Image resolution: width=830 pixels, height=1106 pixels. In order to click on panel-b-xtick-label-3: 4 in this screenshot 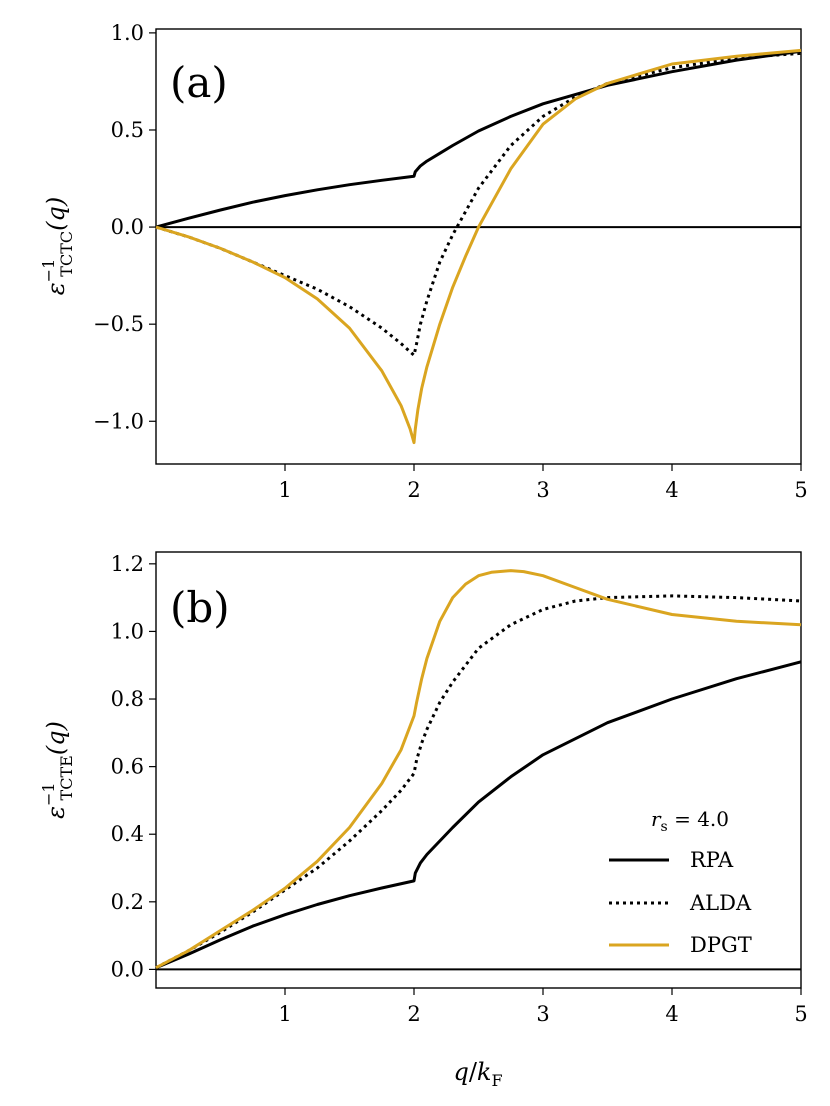, I will do `click(671, 1014)`.